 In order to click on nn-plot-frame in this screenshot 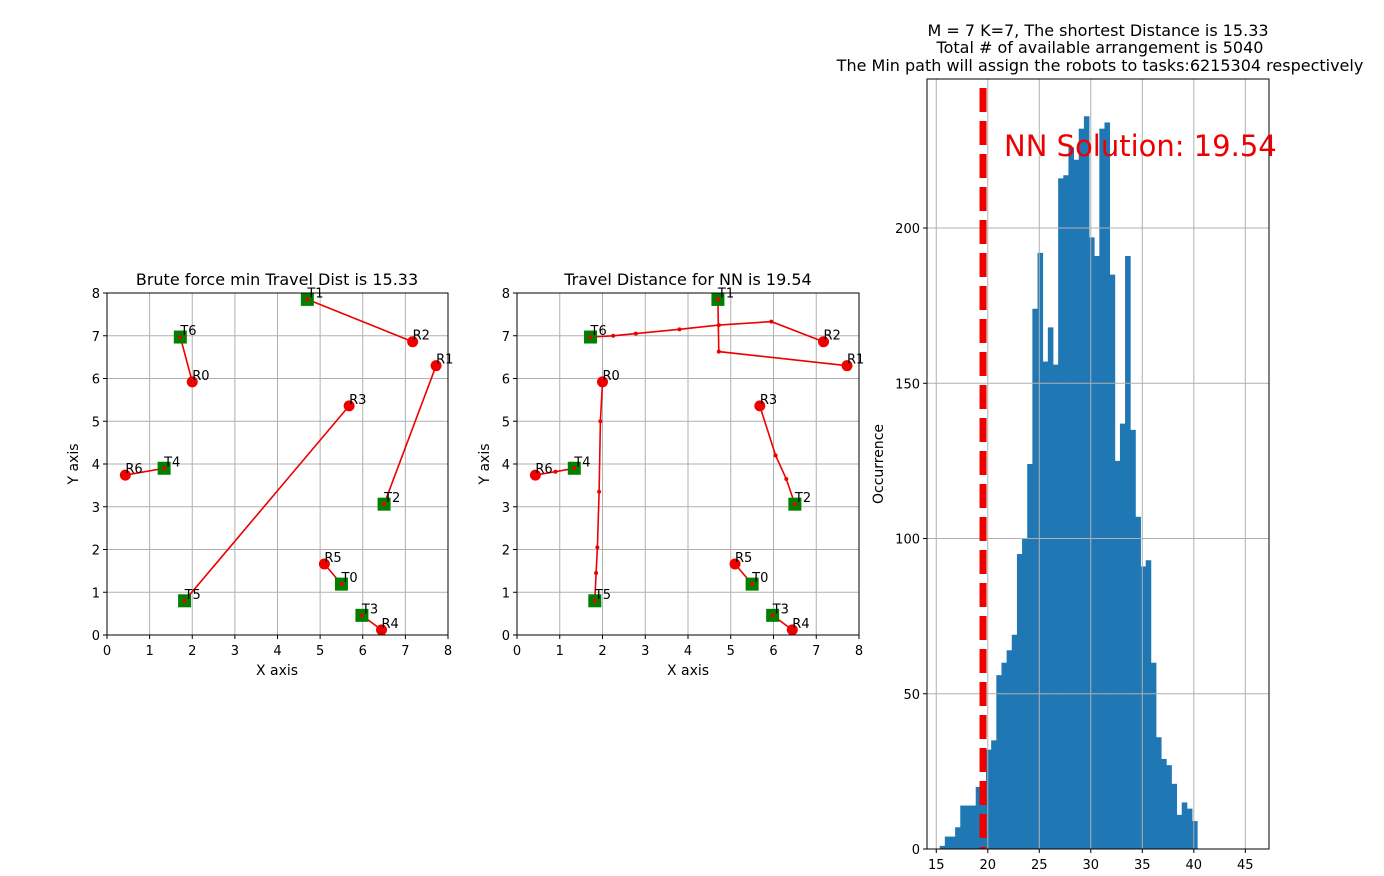, I will do `click(688, 464)`.